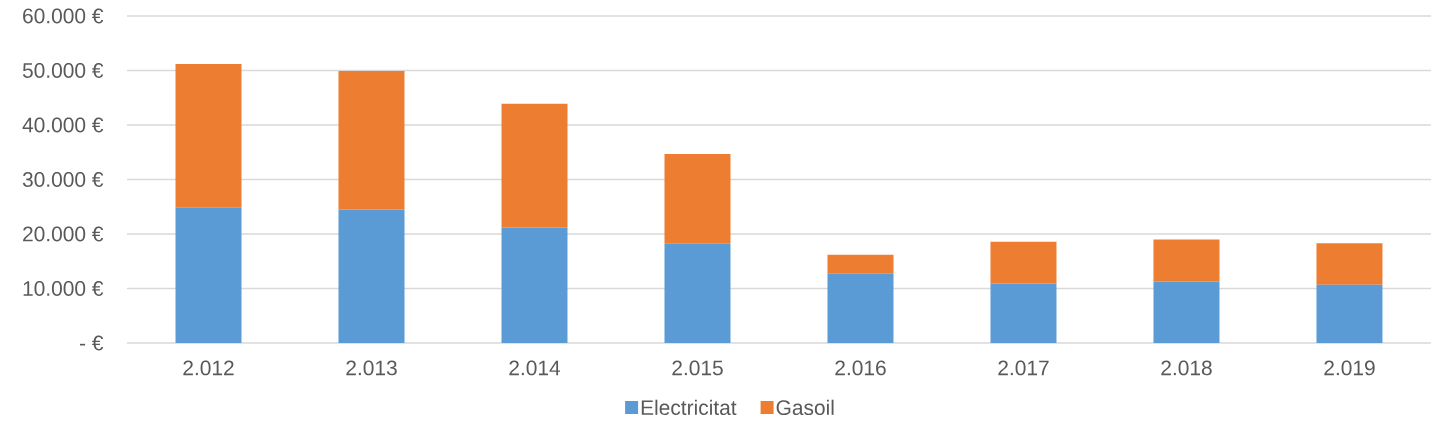  Describe the element at coordinates (371, 368) in the screenshot. I see `x-tick-label: 2.013` at that location.